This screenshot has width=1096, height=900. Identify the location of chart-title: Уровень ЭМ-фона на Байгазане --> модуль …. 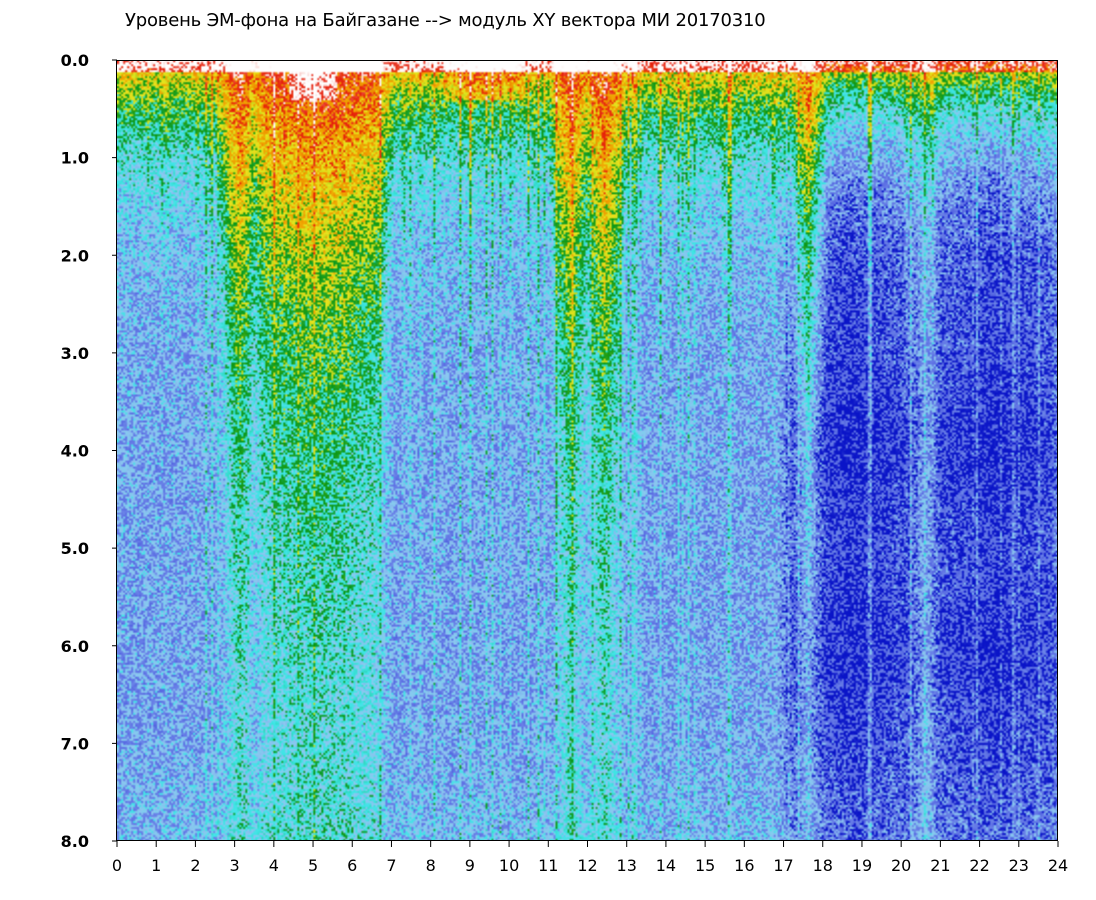
(445, 20).